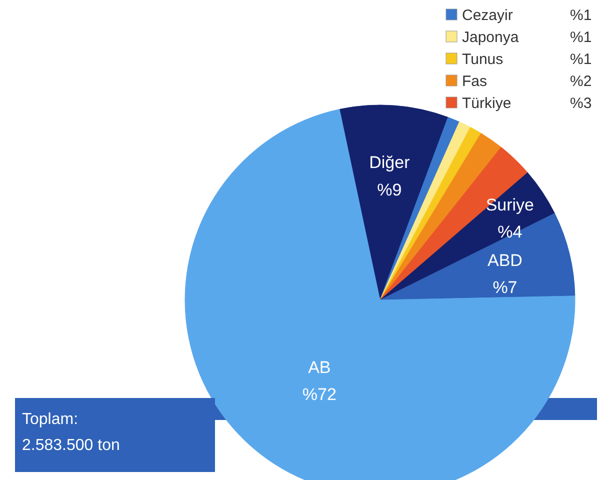 The width and height of the screenshot is (605, 480). I want to click on legend-label: Japonya, so click(491, 37).